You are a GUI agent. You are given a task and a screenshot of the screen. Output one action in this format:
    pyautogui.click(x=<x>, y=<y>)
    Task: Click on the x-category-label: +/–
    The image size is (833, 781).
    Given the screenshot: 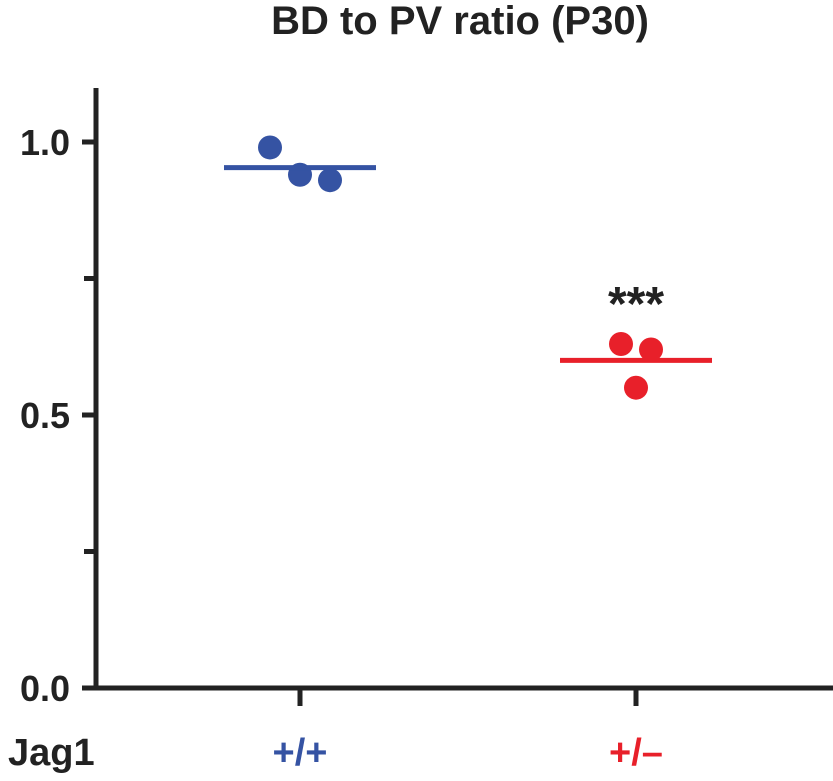 What is the action you would take?
    pyautogui.click(x=636, y=753)
    